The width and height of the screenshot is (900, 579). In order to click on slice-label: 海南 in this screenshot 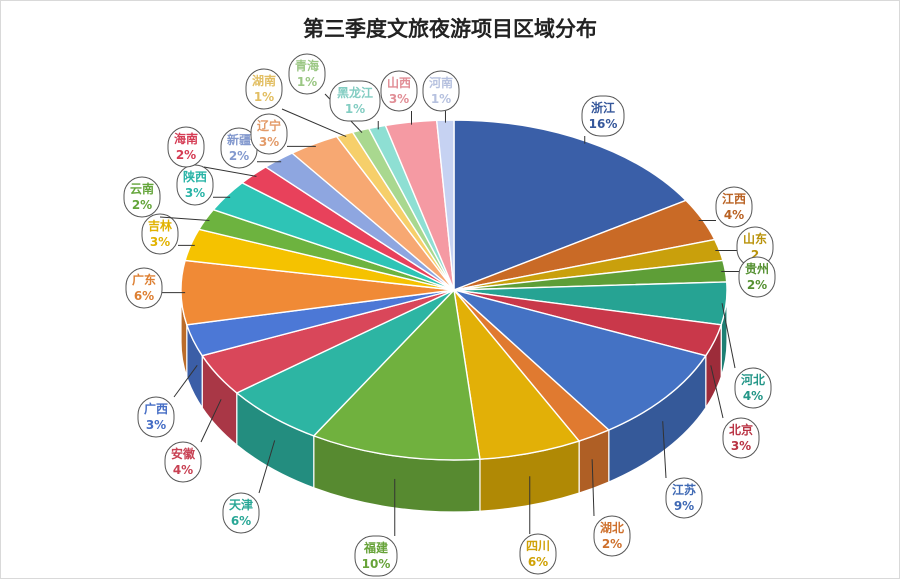, I will do `click(186, 138)`.